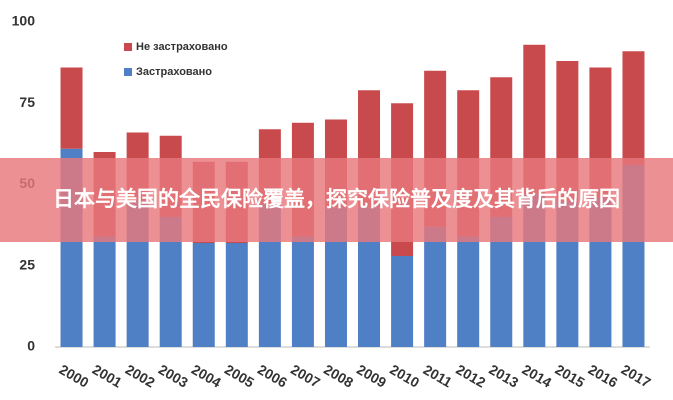  What do you see at coordinates (470, 376) in the screenshot?
I see `x-tick-label: 2012` at bounding box center [470, 376].